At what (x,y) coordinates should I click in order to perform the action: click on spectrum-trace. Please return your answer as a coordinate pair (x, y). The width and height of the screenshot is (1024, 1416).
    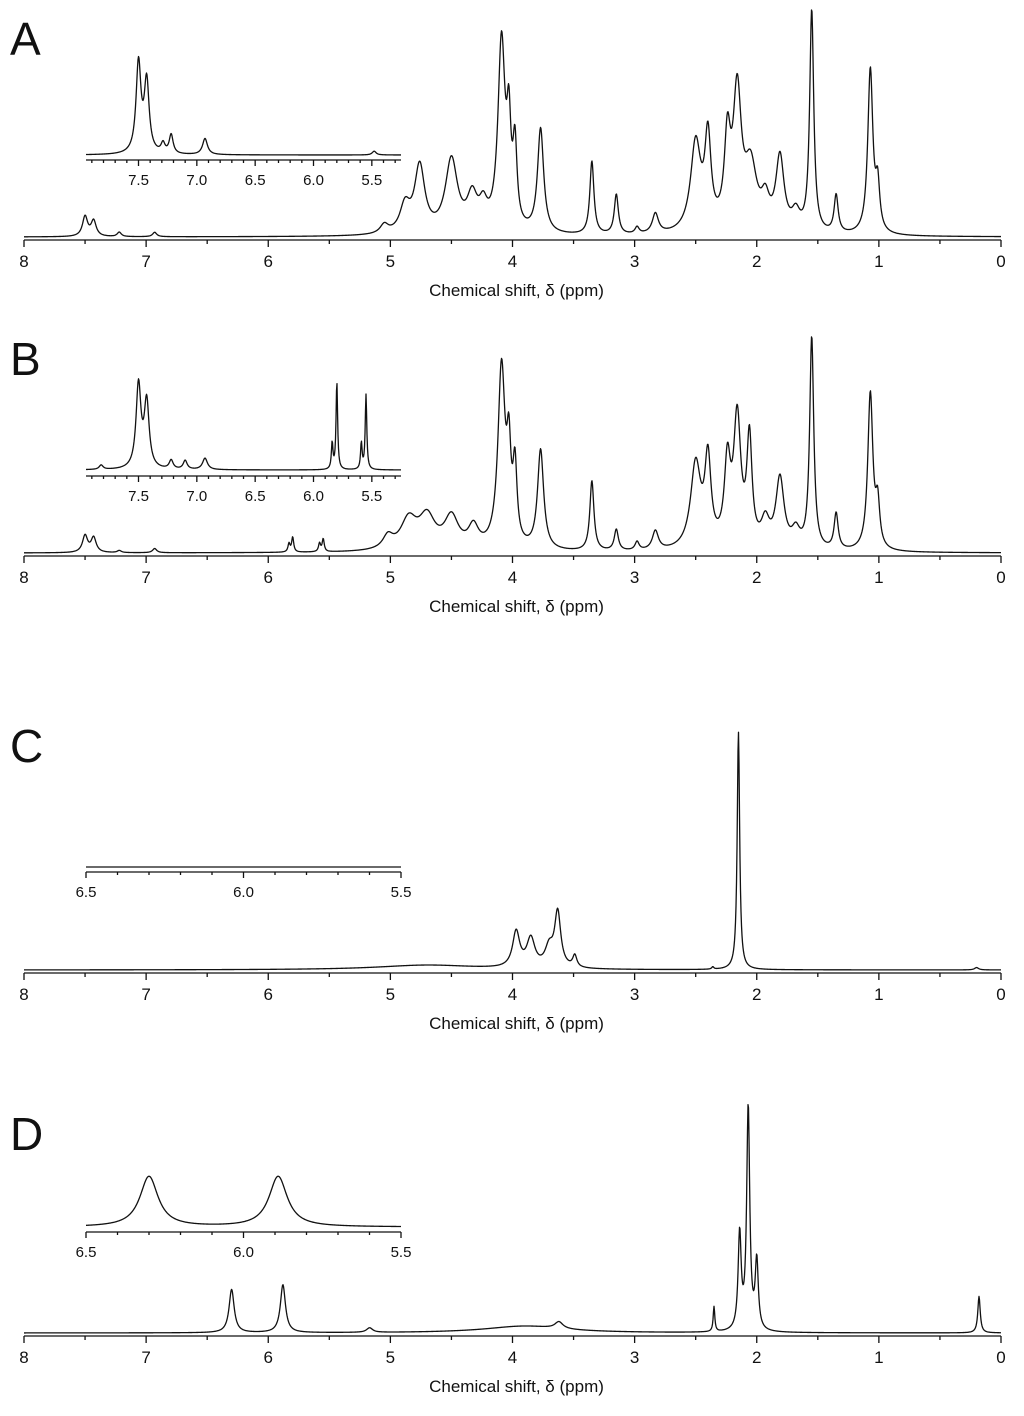
    Looking at the image, I should click on (512, 445).